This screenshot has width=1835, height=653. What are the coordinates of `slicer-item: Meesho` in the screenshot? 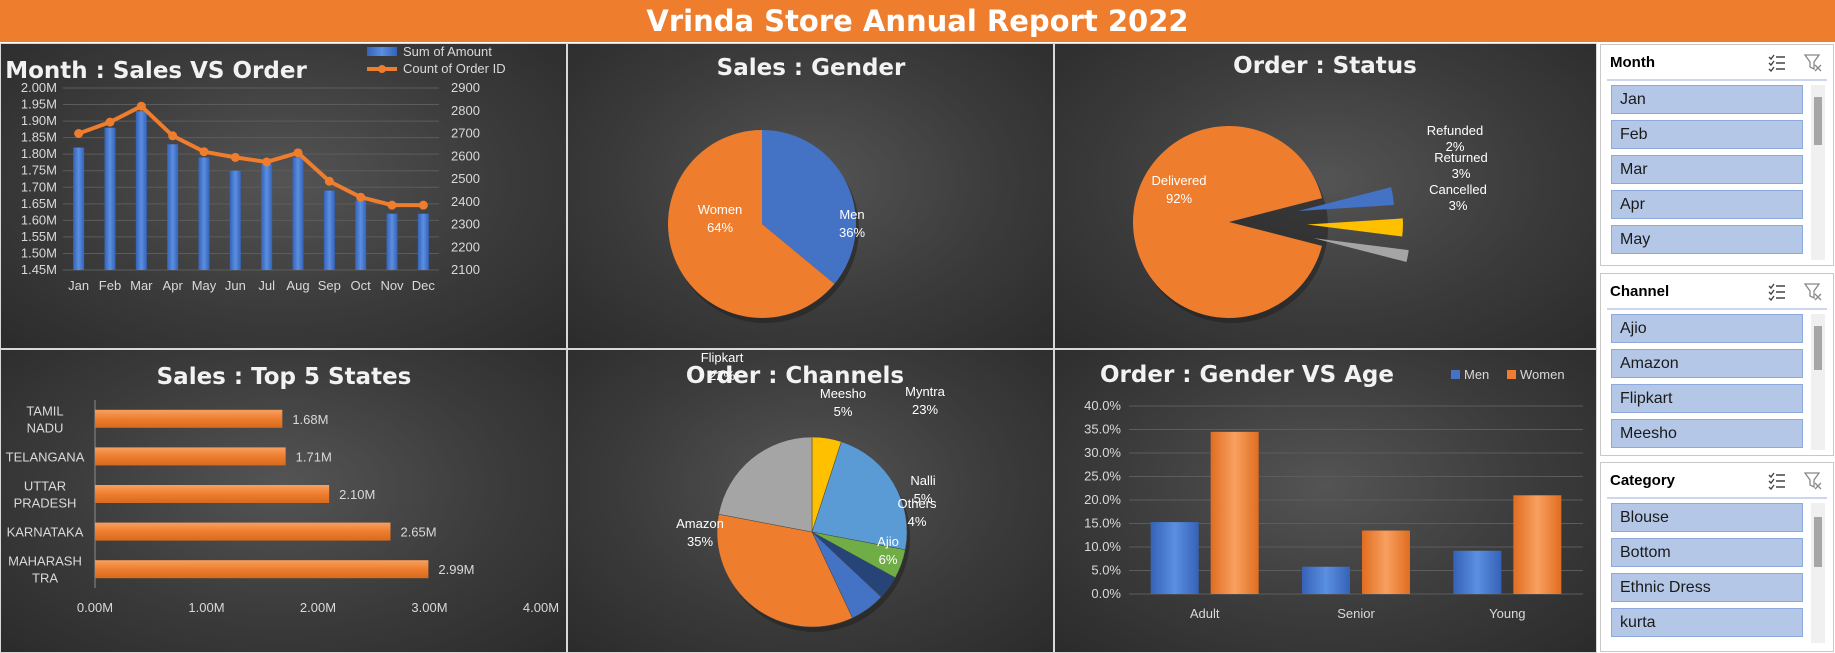 It's located at (1707, 433).